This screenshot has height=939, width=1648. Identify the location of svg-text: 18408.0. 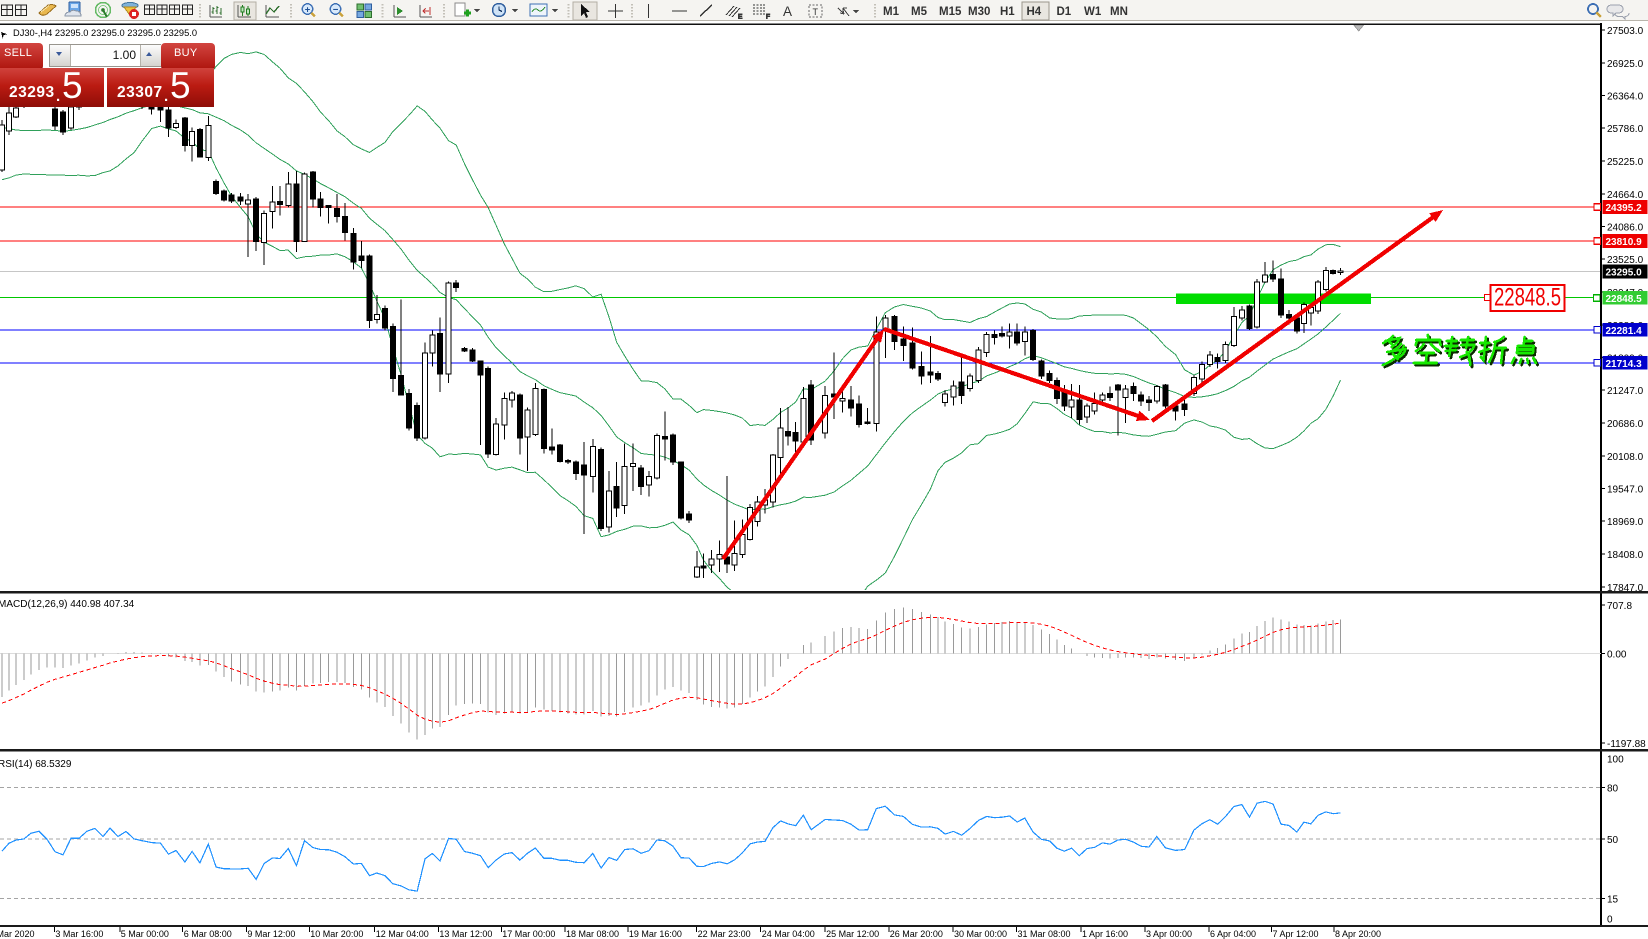
(1625, 555).